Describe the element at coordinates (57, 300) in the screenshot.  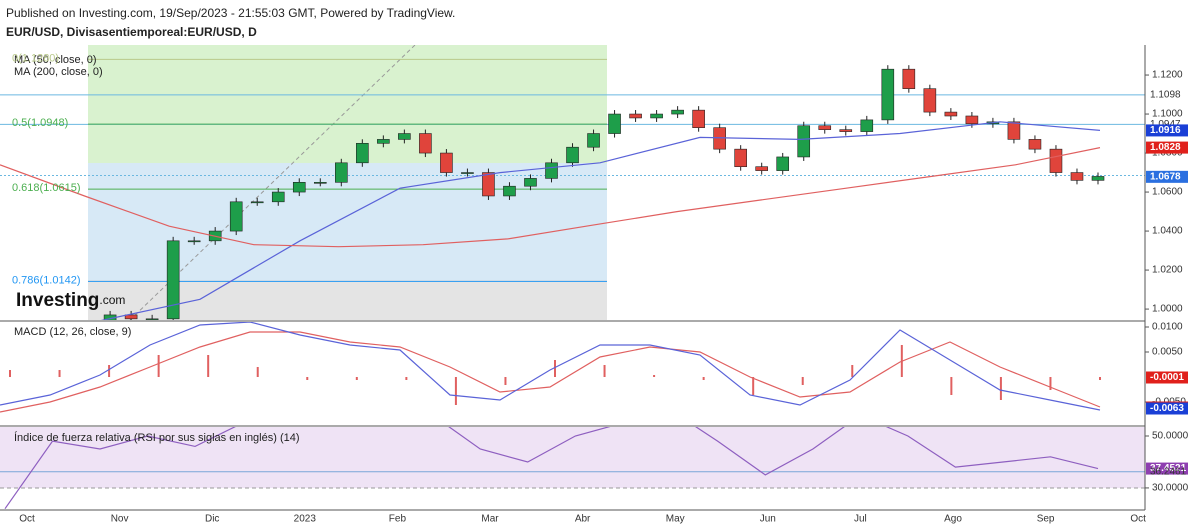
I see `logo-main: Investing` at that location.